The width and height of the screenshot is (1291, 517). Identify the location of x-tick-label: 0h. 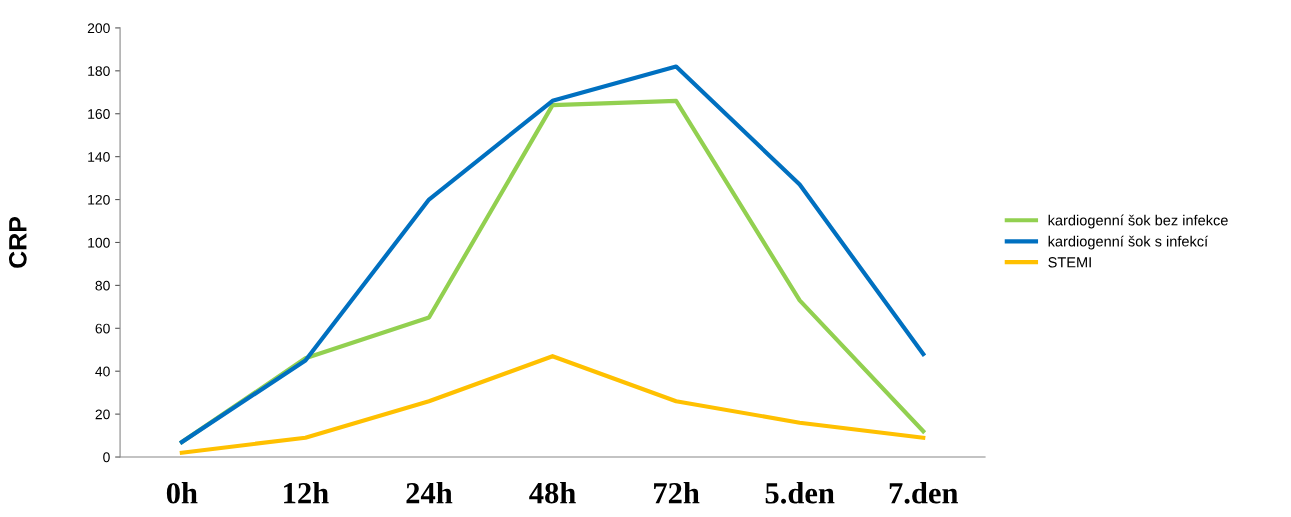
(182, 493).